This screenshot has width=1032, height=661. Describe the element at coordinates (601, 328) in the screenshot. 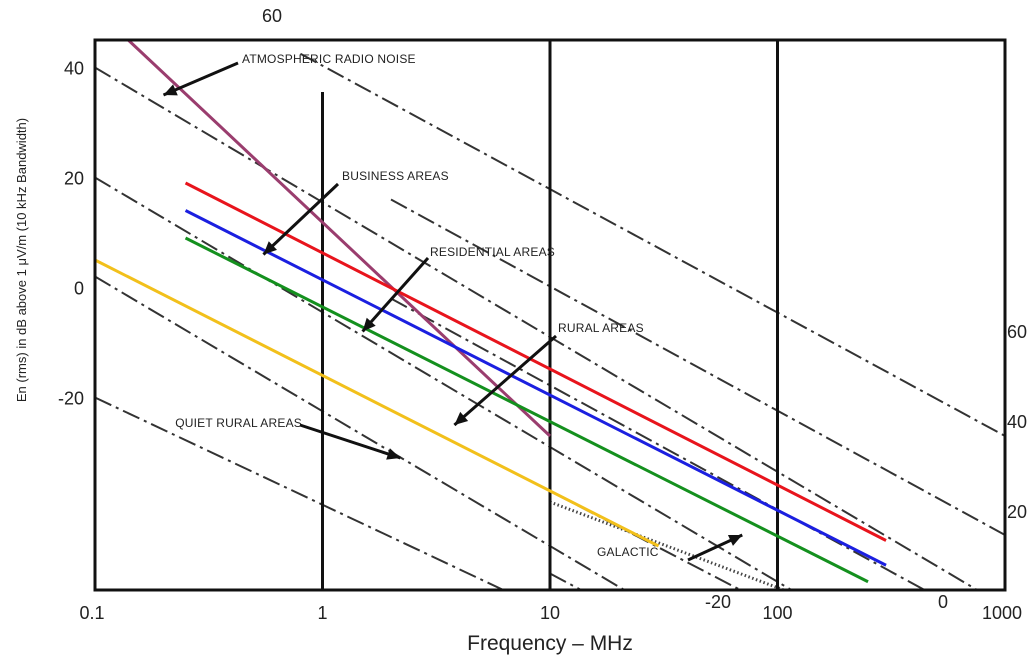

I see `annotation-label: RURAL AREAS` at that location.